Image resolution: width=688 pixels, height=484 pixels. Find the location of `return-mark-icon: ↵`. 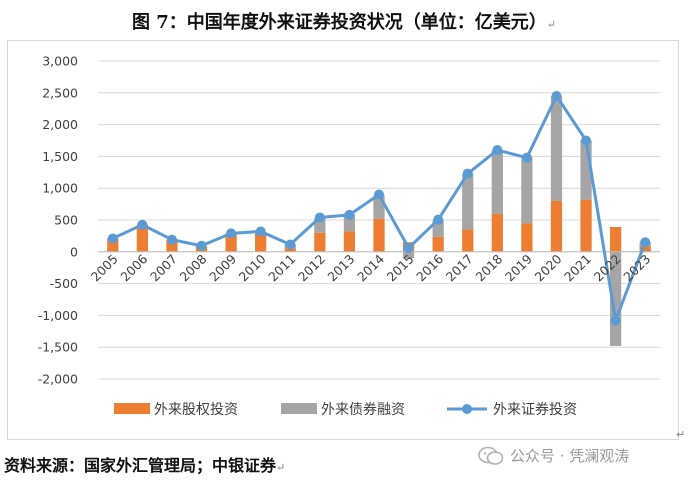

return-mark-icon: ↵ is located at coordinates (551, 24).